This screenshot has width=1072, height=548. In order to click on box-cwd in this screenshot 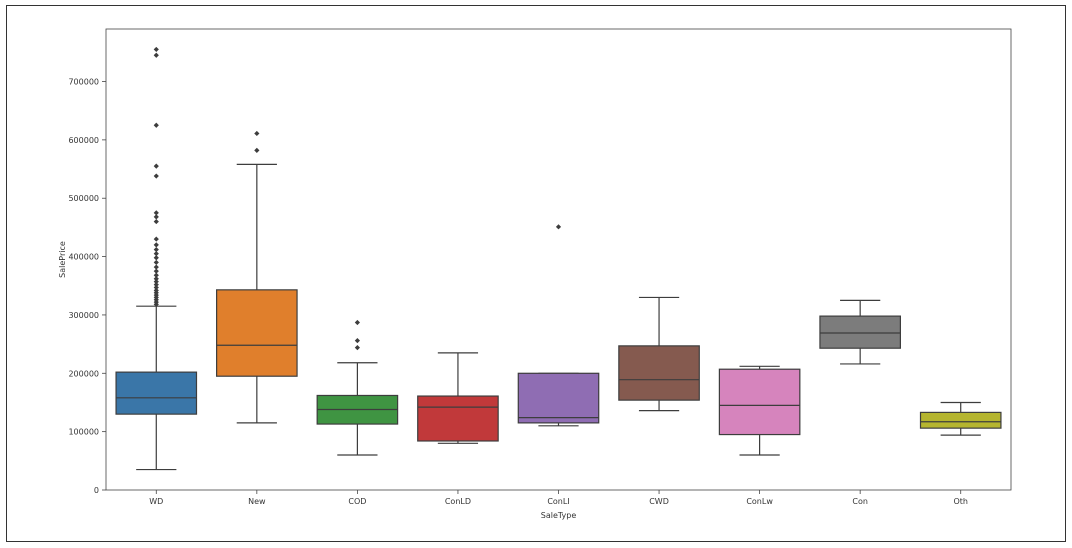, I will do `click(659, 354)`.